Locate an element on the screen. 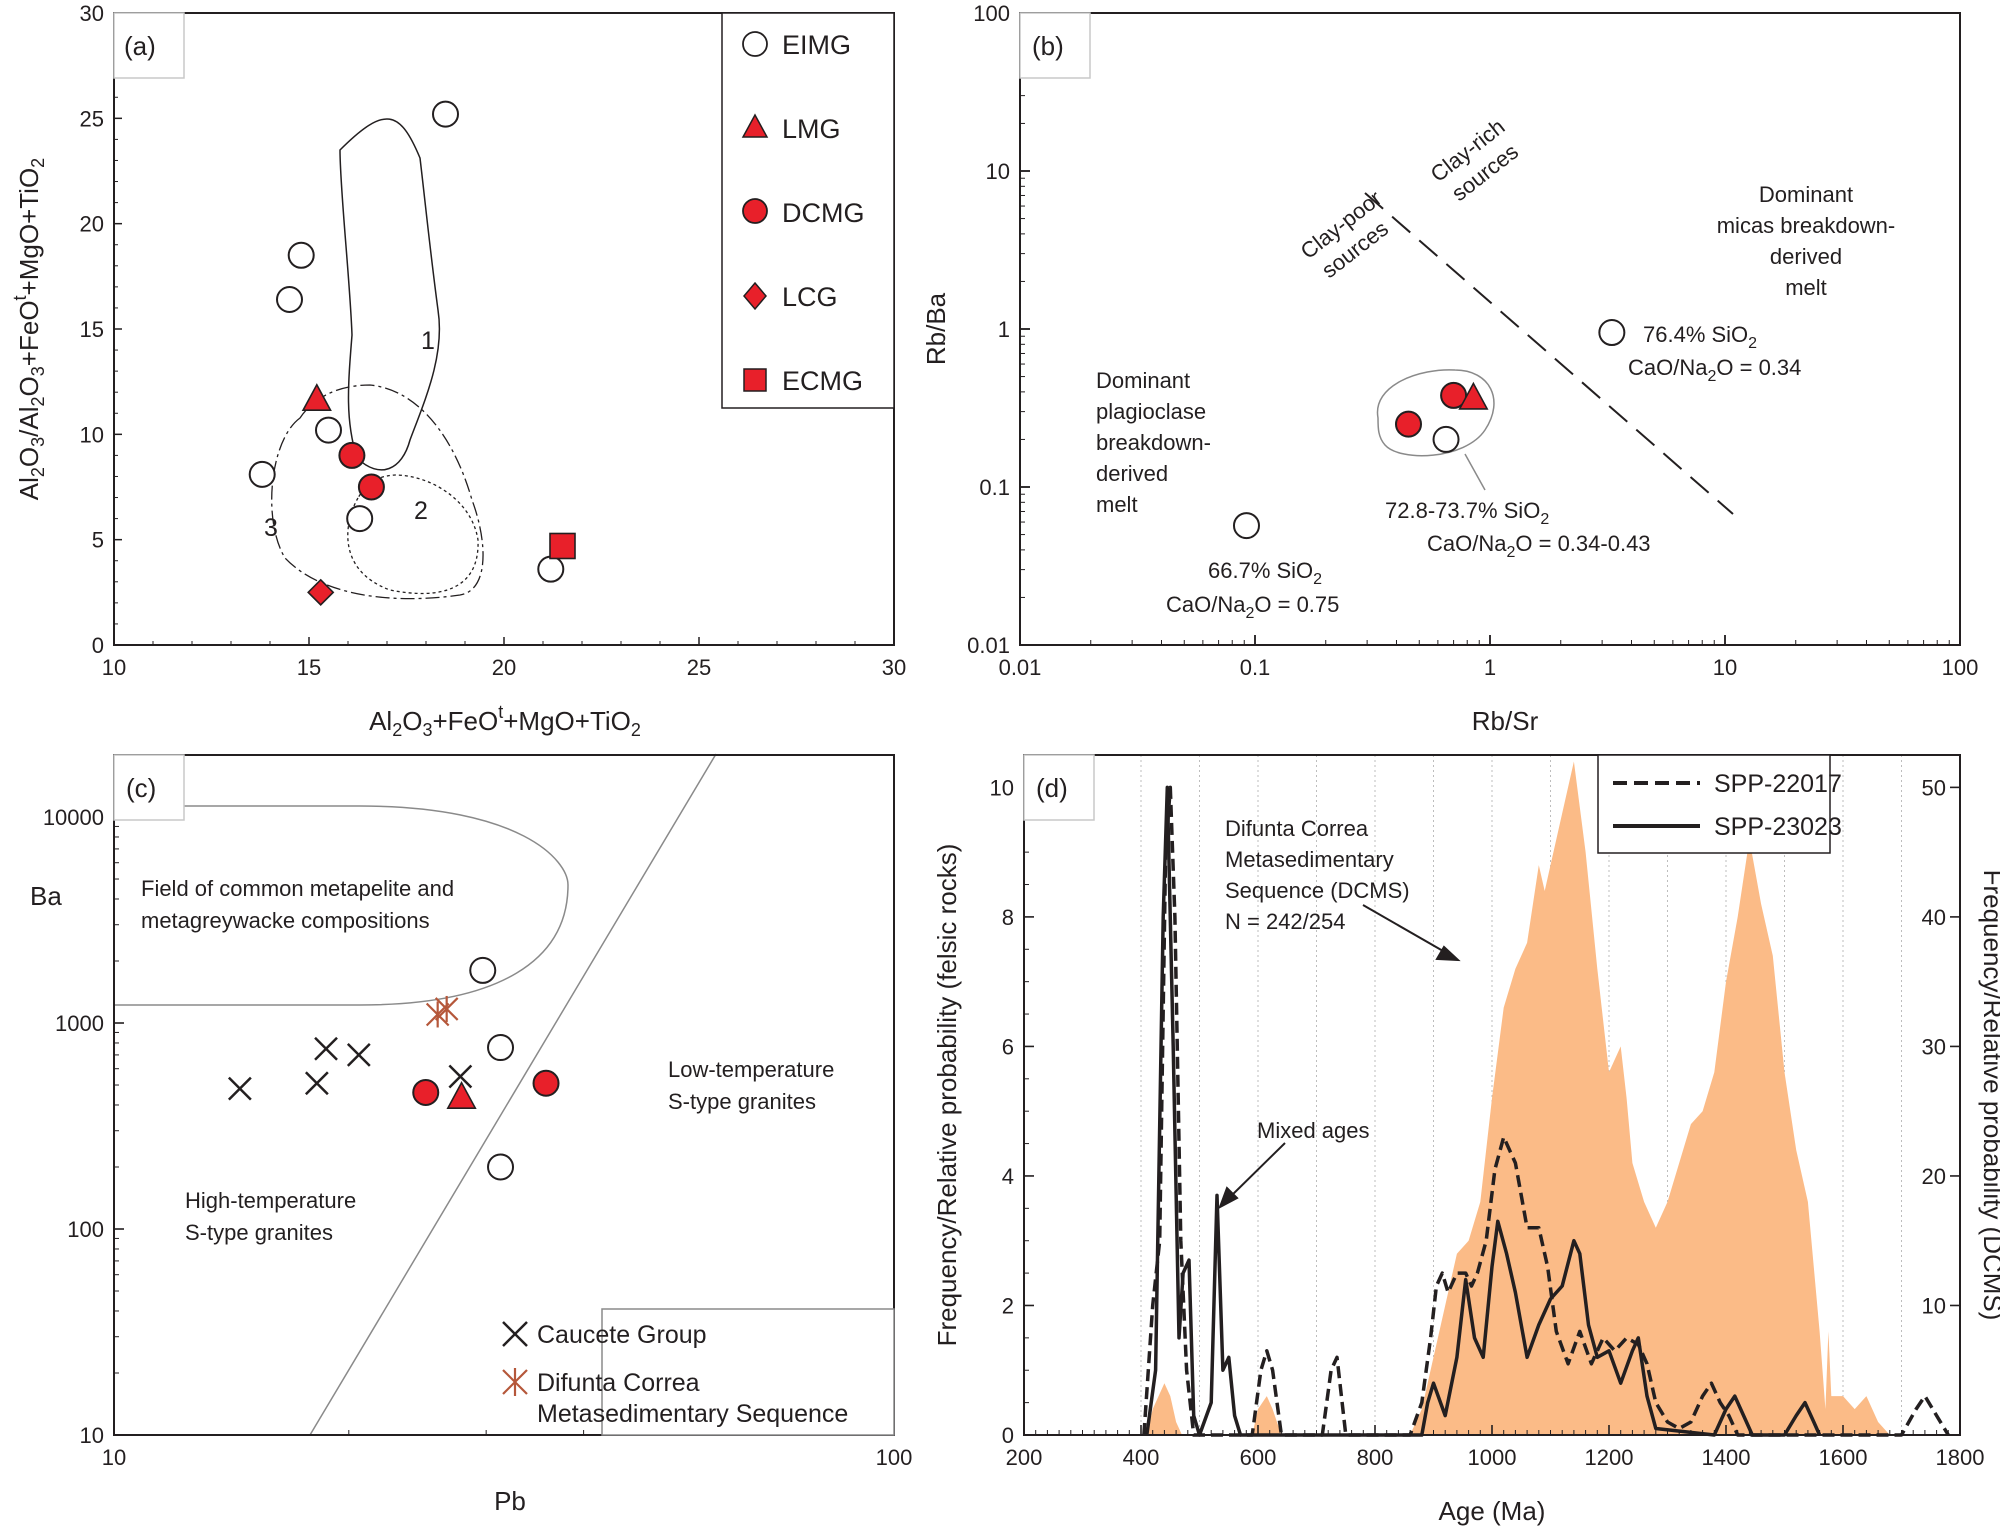 This screenshot has width=2000, height=1526. d-ytick-left-label: 0 is located at coordinates (1008, 1435).